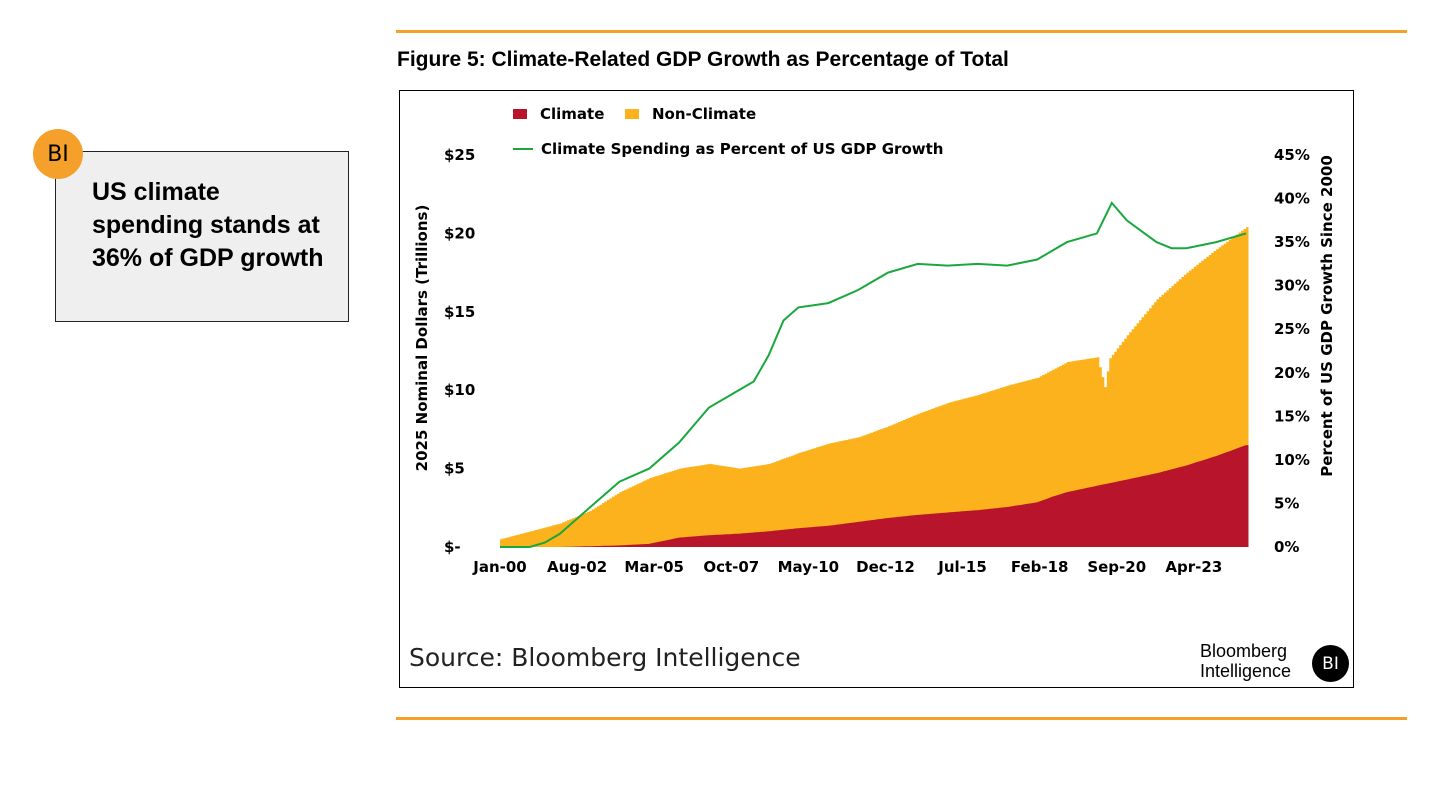 This screenshot has width=1456, height=810. What do you see at coordinates (1292, 460) in the screenshot?
I see `y2-tick-label: 10%` at bounding box center [1292, 460].